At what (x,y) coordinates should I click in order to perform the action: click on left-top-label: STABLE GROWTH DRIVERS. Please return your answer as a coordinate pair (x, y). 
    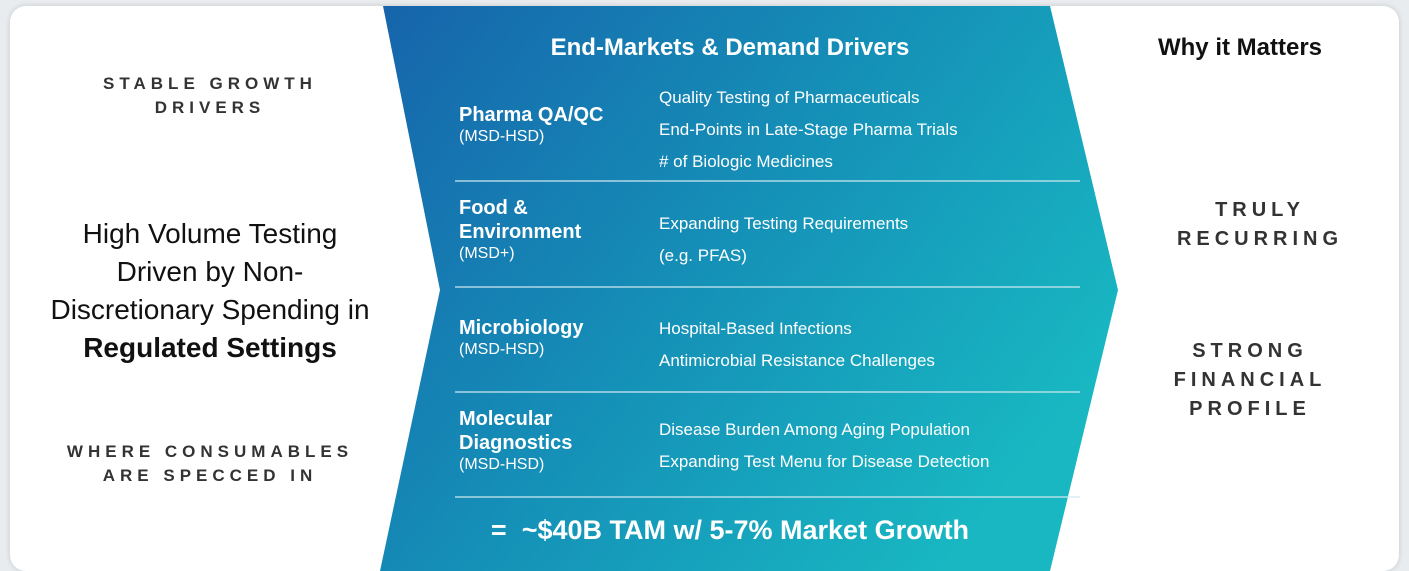
    Looking at the image, I should click on (210, 95).